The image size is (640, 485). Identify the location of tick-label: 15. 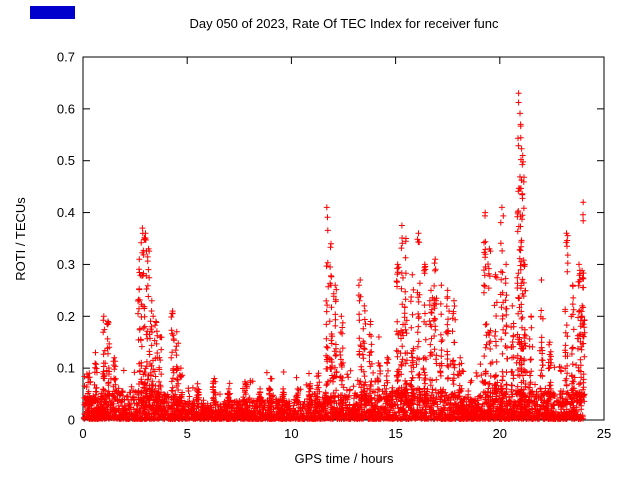
(395, 433).